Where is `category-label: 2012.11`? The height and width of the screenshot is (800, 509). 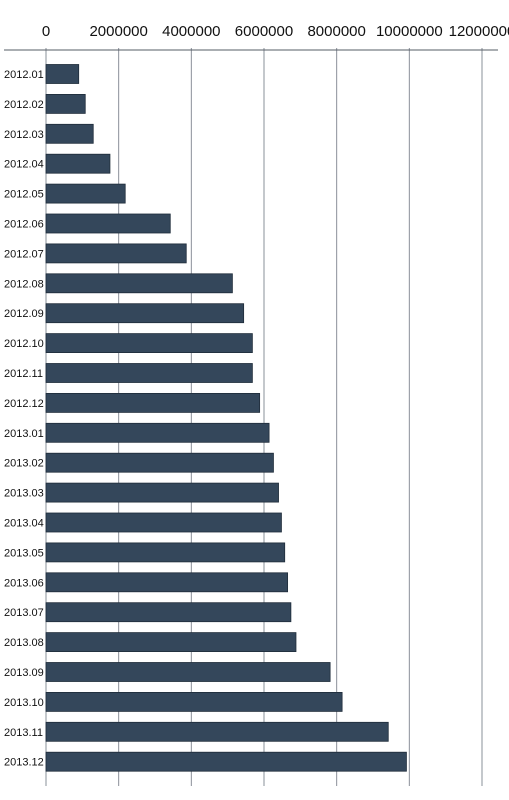
category-label: 2012.11 is located at coordinates (23, 374).